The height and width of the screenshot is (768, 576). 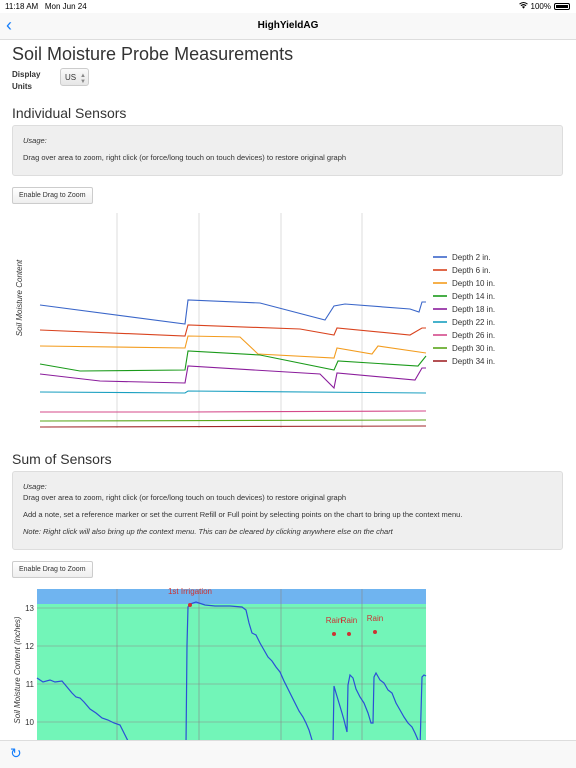 I want to click on refresh-icon: ↻, so click(x=16, y=753).